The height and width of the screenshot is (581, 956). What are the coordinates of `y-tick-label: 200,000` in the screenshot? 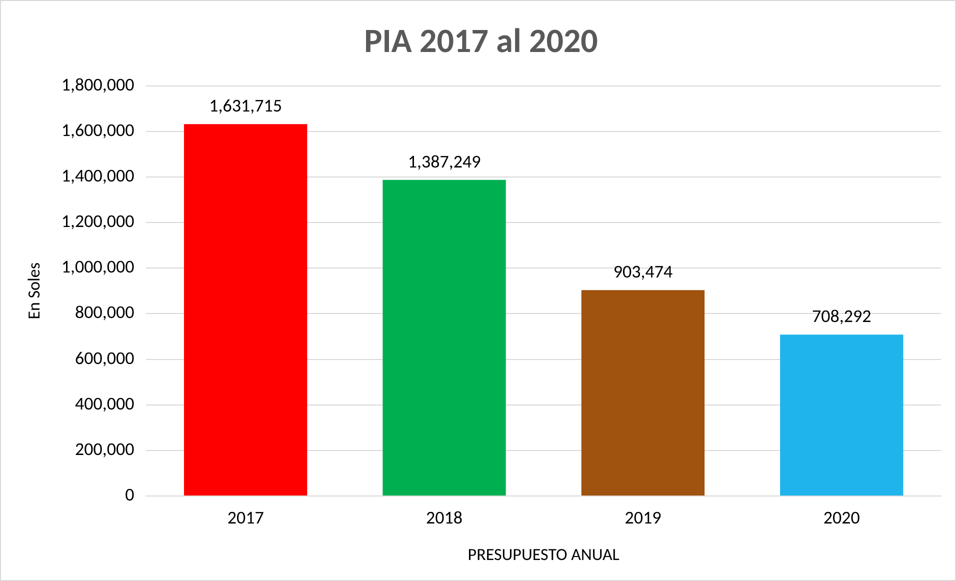 It's located at (104, 449).